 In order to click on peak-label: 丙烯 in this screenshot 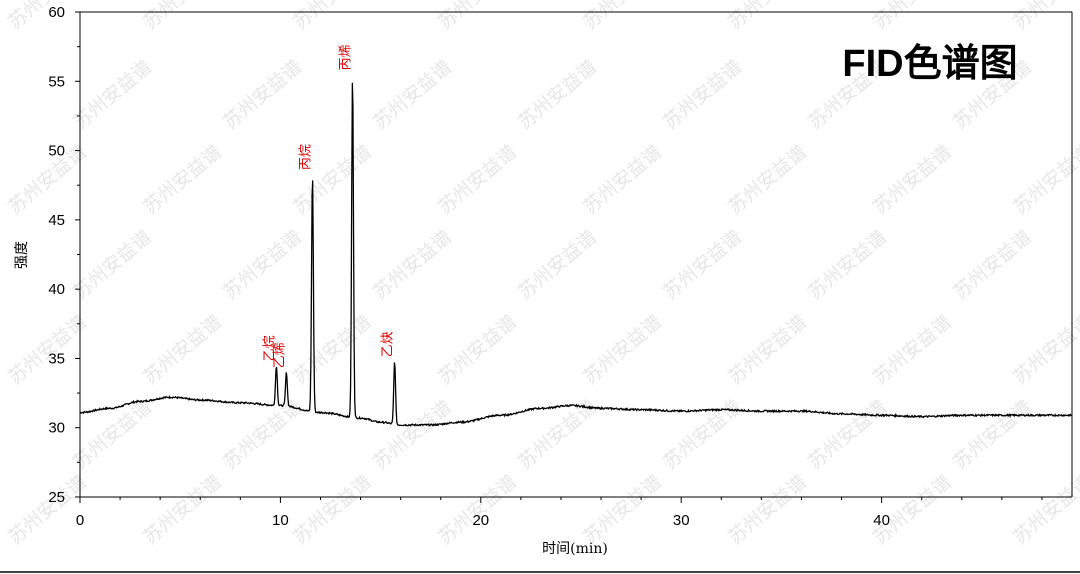, I will do `click(346, 57)`.